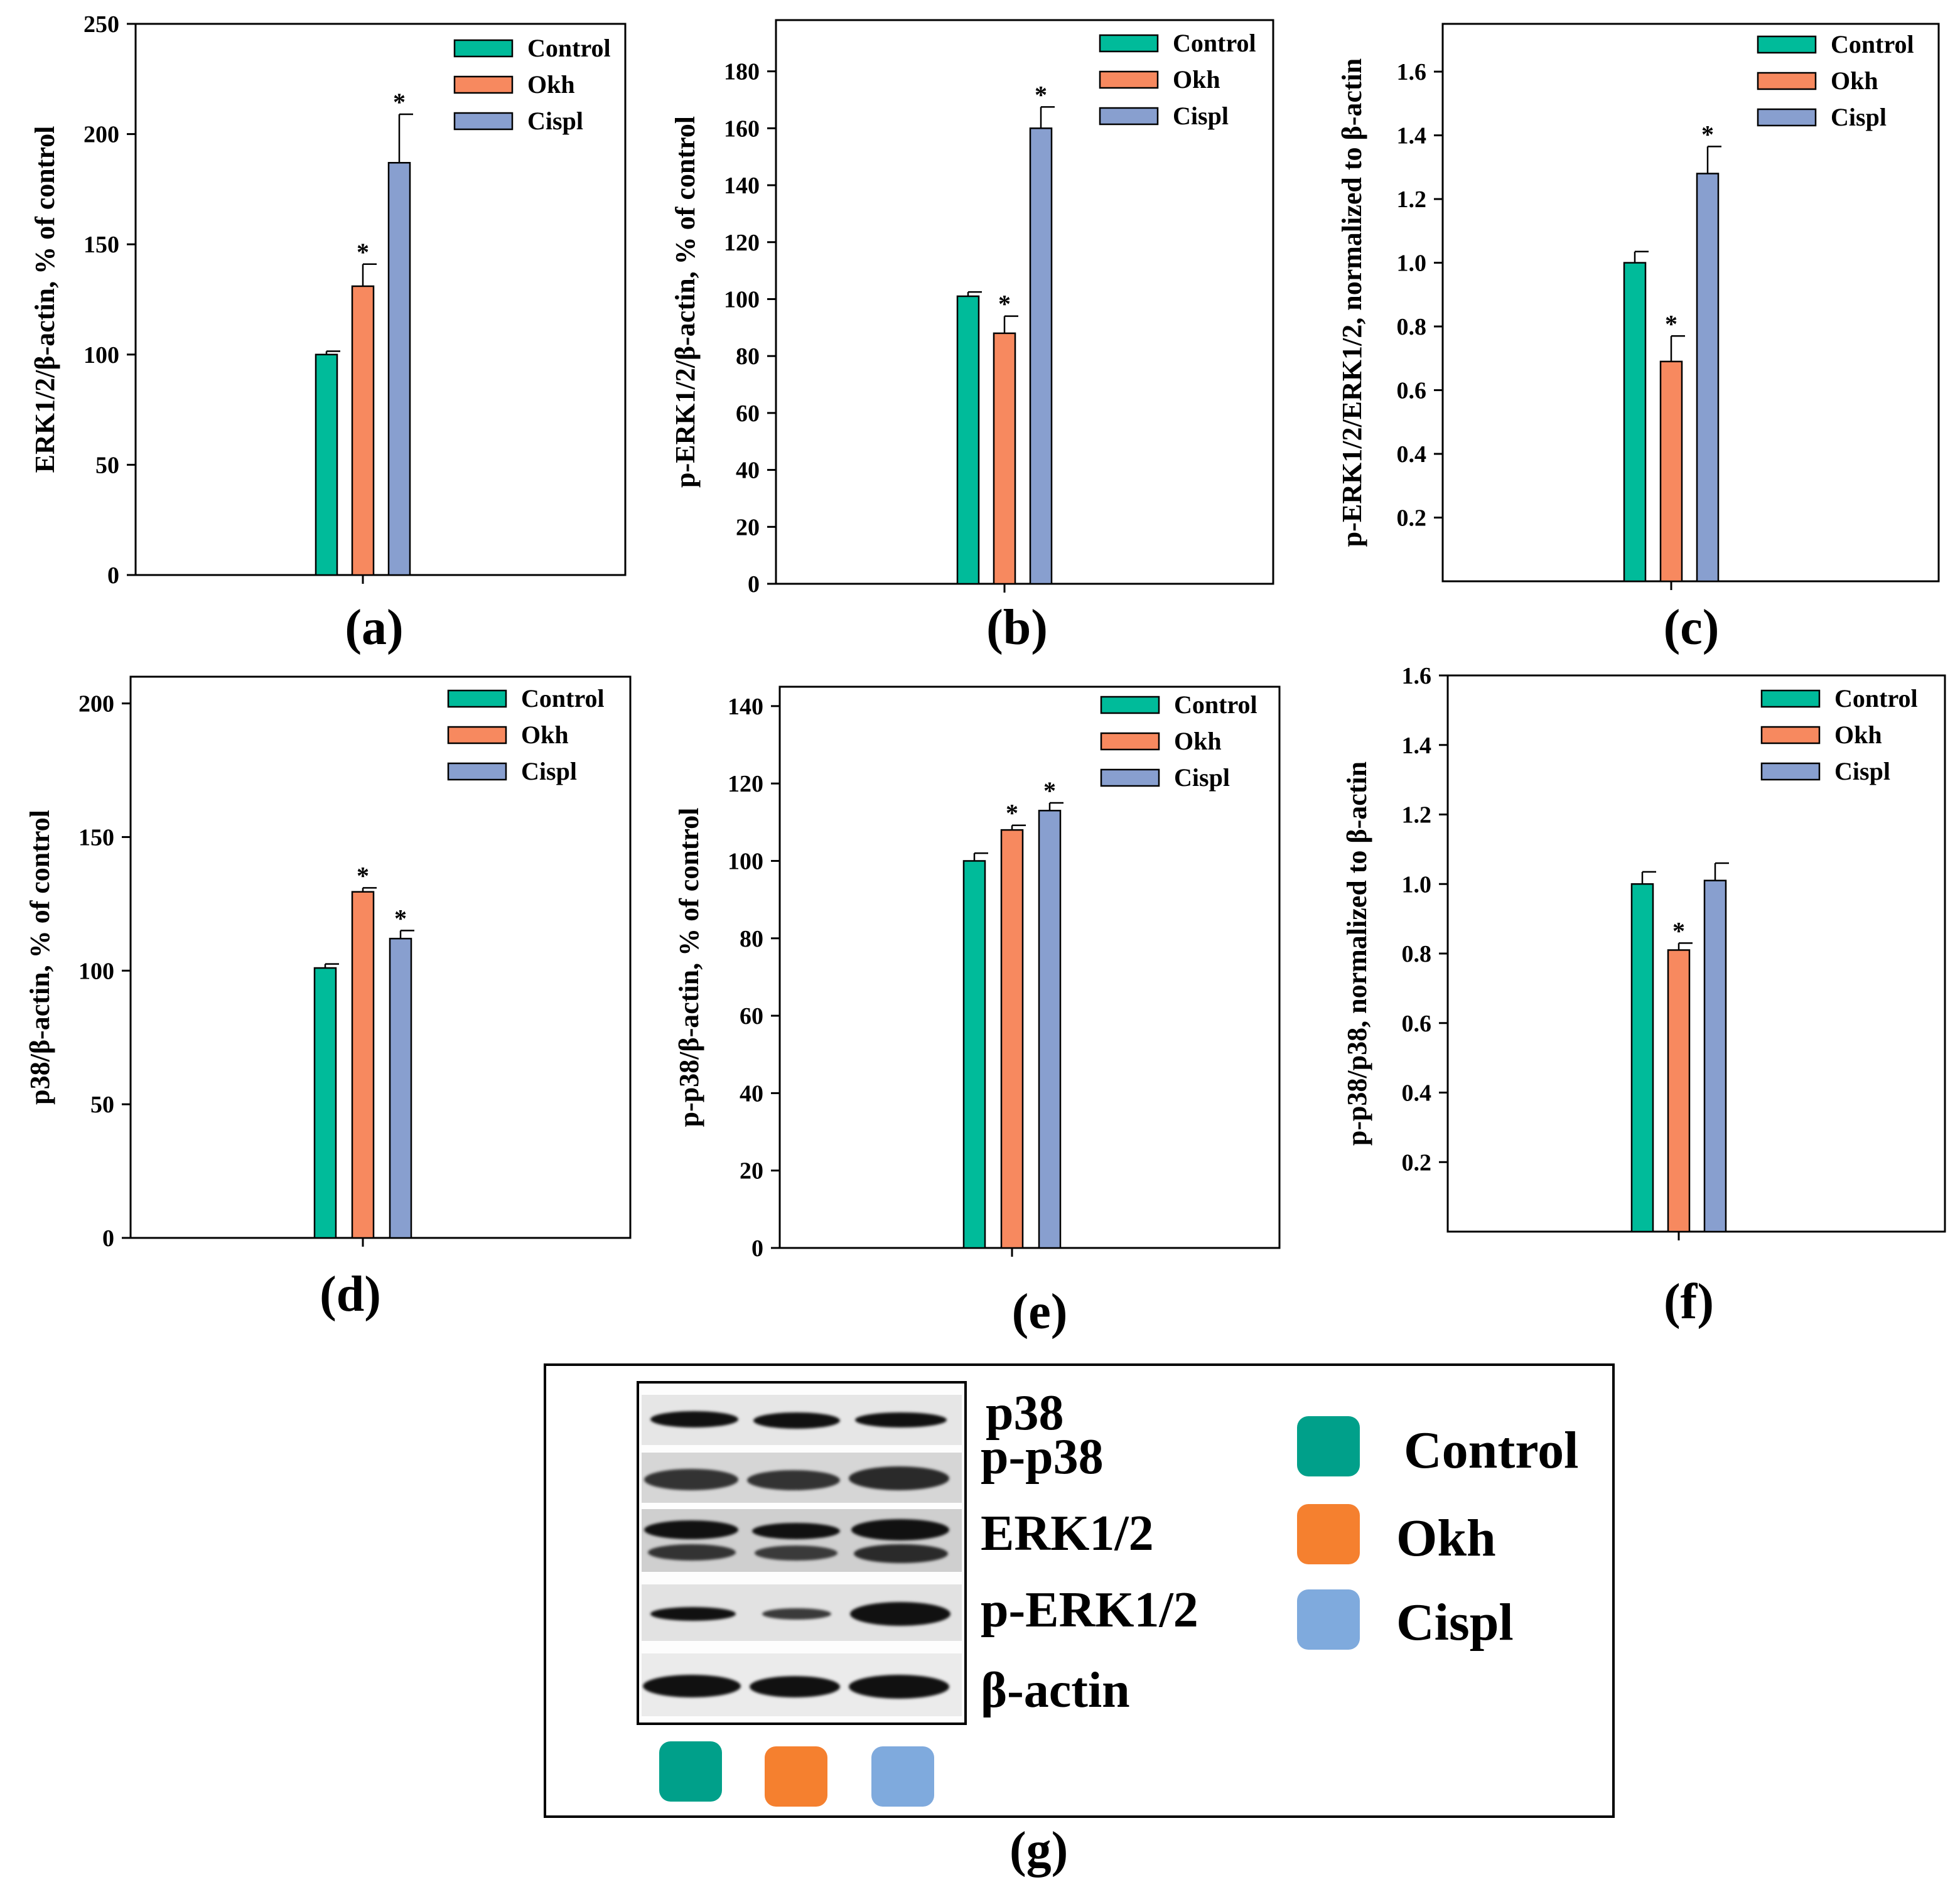 The image size is (1960, 1892). I want to click on band-perk-cispl, so click(900, 1614).